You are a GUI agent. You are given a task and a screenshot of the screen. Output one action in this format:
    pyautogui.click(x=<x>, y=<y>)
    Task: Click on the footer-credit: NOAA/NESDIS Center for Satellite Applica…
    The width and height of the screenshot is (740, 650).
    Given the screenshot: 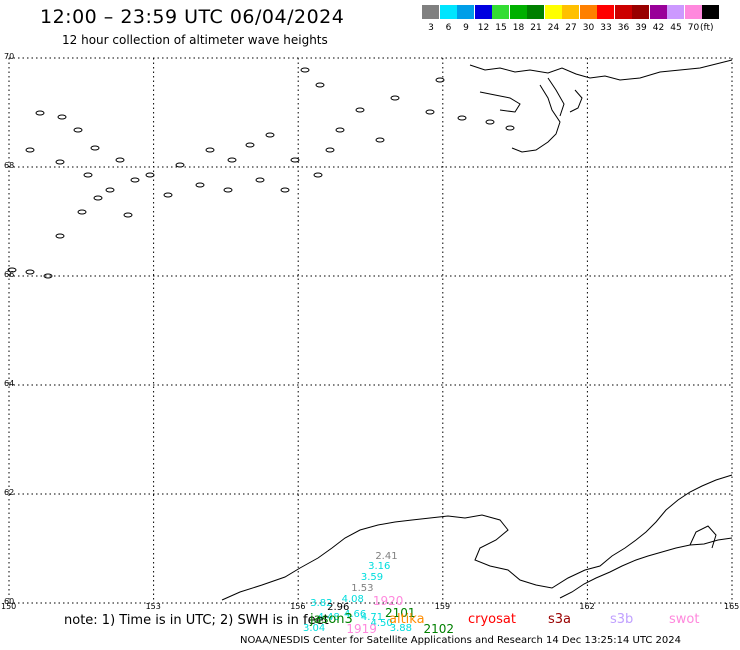 What is the action you would take?
    pyautogui.click(x=461, y=640)
    